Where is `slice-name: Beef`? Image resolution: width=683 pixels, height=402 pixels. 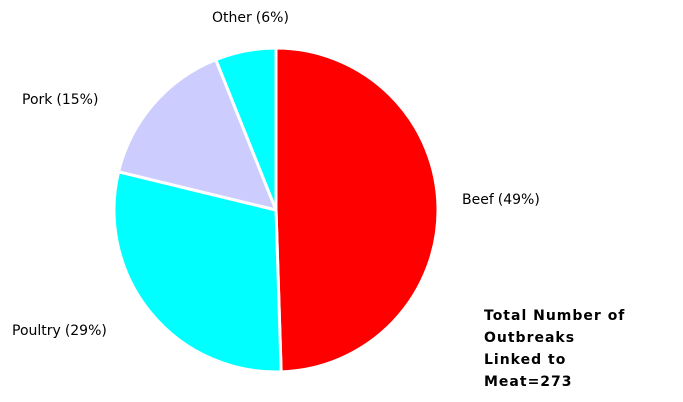 slice-name: Beef is located at coordinates (478, 200).